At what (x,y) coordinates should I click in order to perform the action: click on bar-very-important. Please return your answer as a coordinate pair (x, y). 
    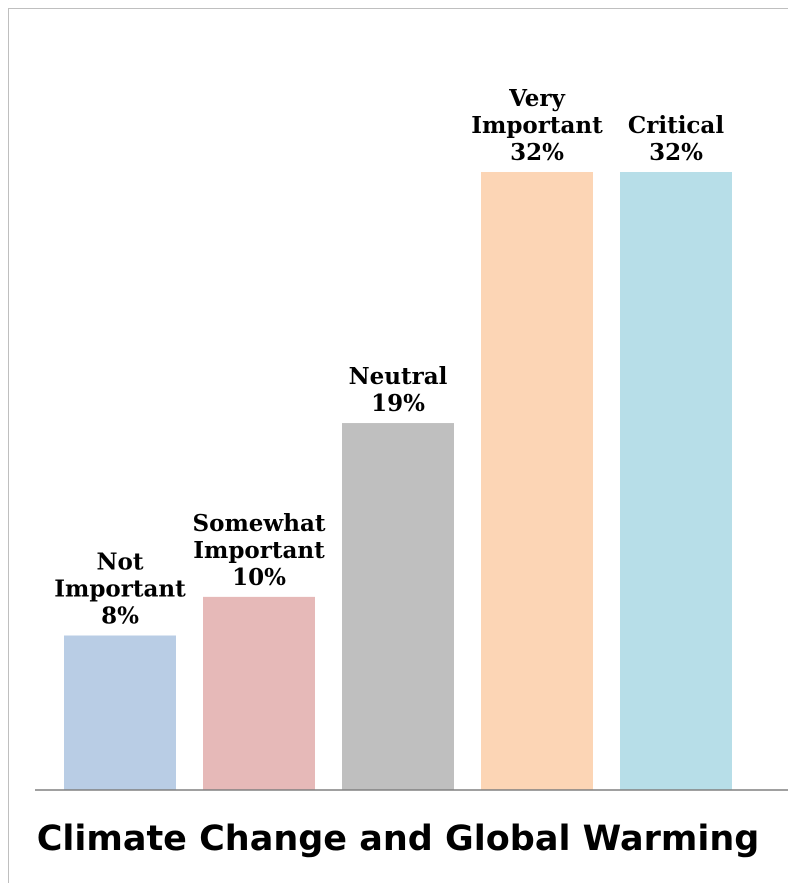
    Looking at the image, I should click on (537, 481).